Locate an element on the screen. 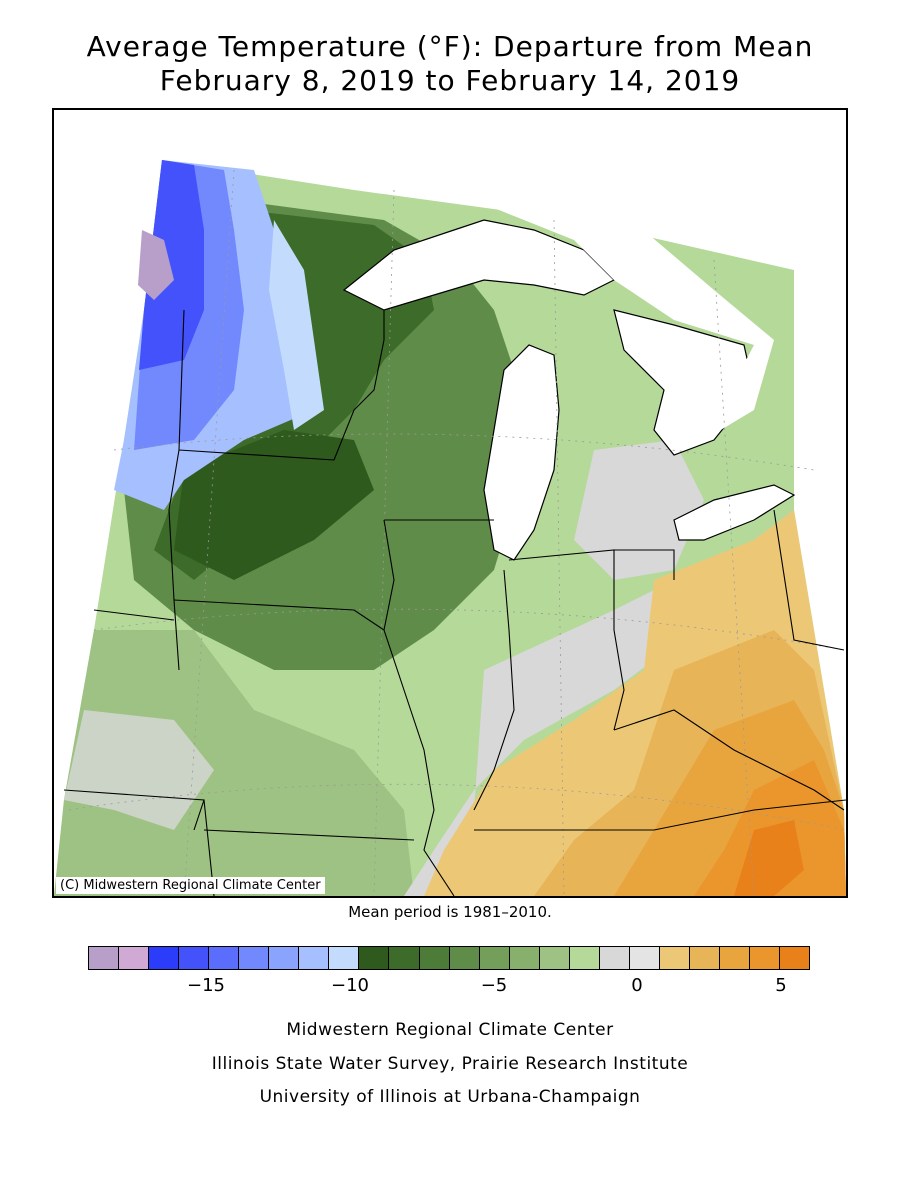  legend-tick-label: −5 is located at coordinates (494, 985).